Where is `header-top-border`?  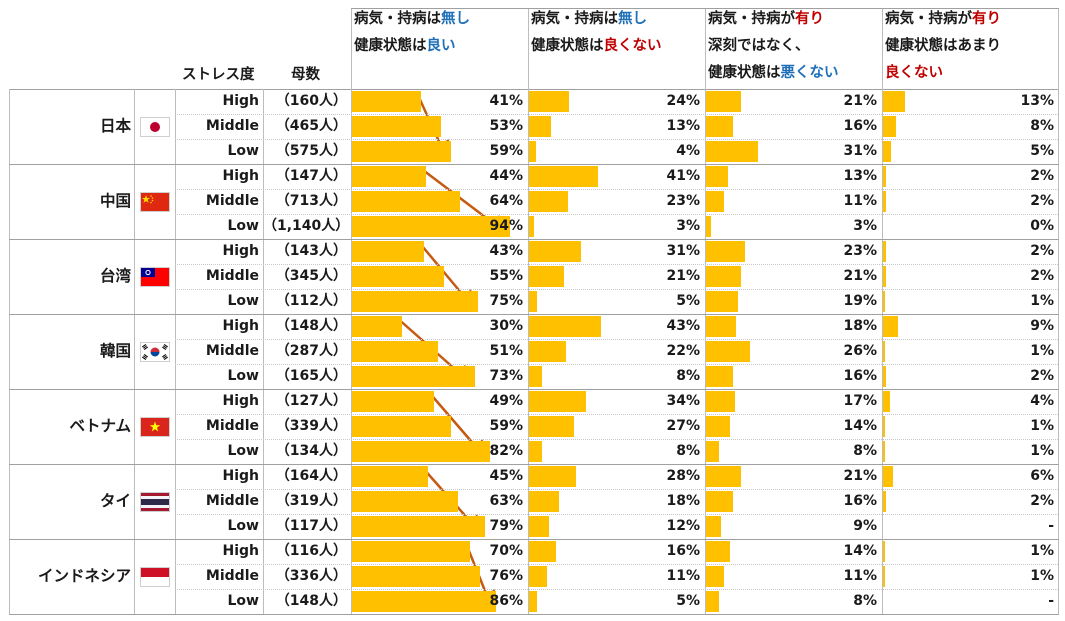 header-top-border is located at coordinates (705, 8).